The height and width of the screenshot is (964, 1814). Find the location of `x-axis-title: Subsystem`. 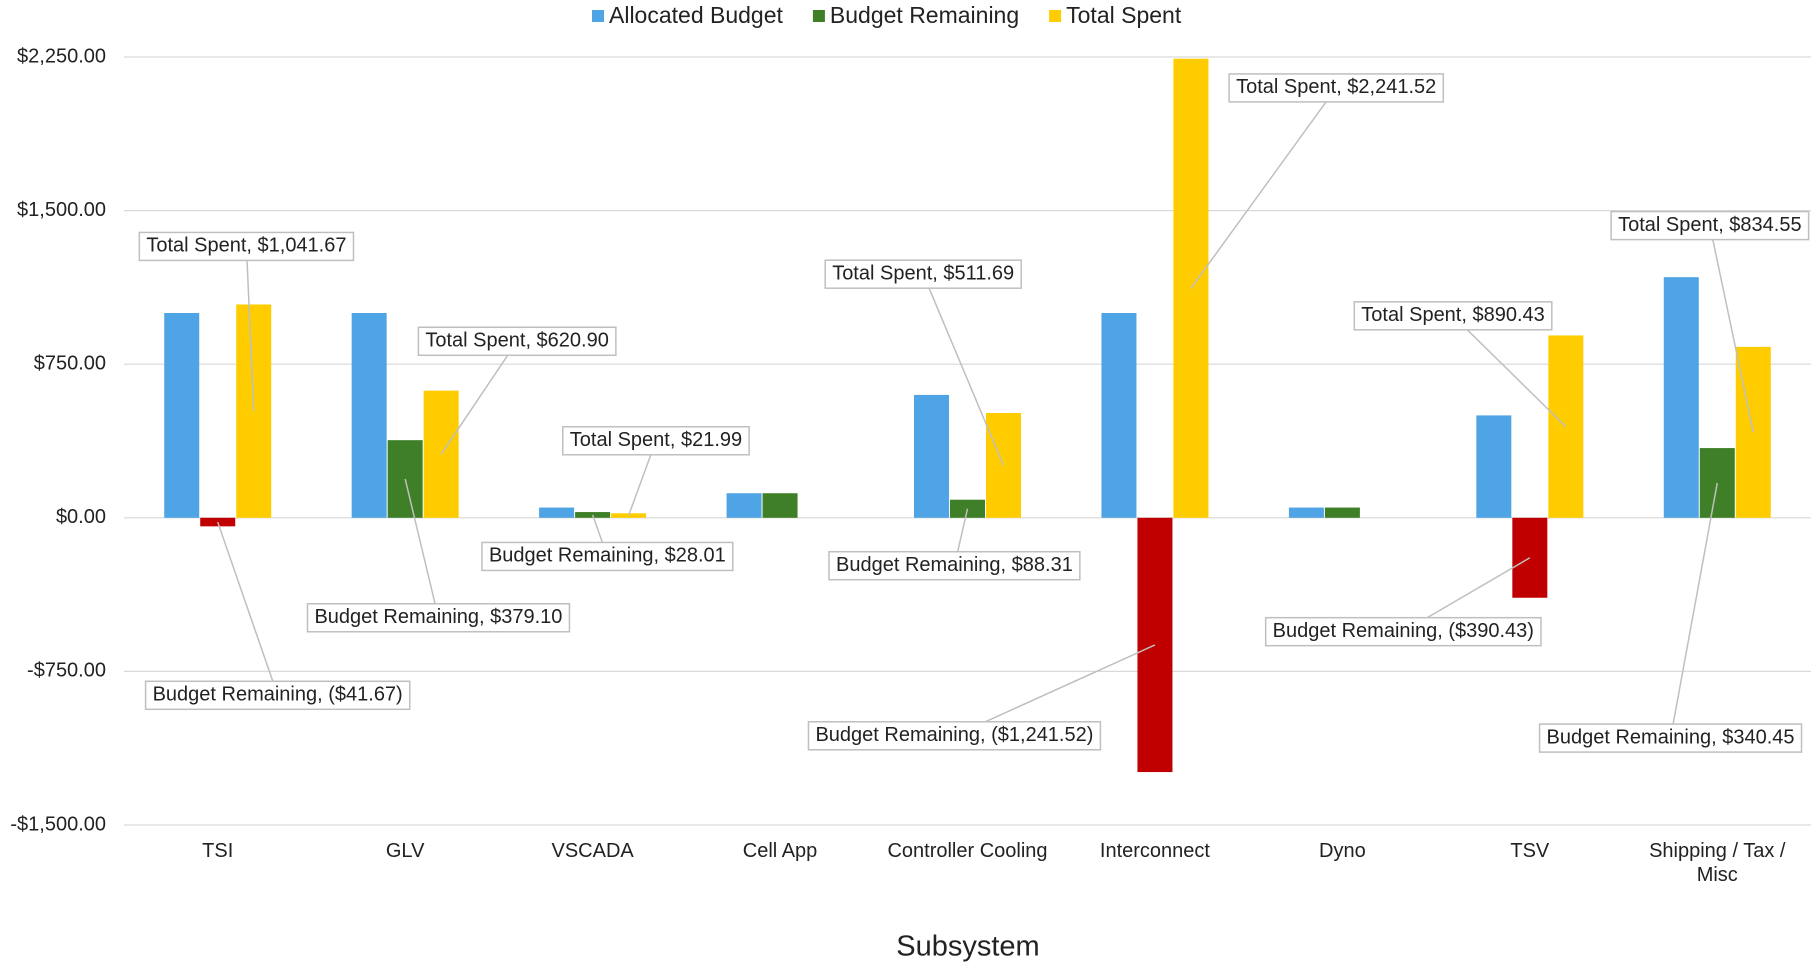

x-axis-title: Subsystem is located at coordinates (967, 947).